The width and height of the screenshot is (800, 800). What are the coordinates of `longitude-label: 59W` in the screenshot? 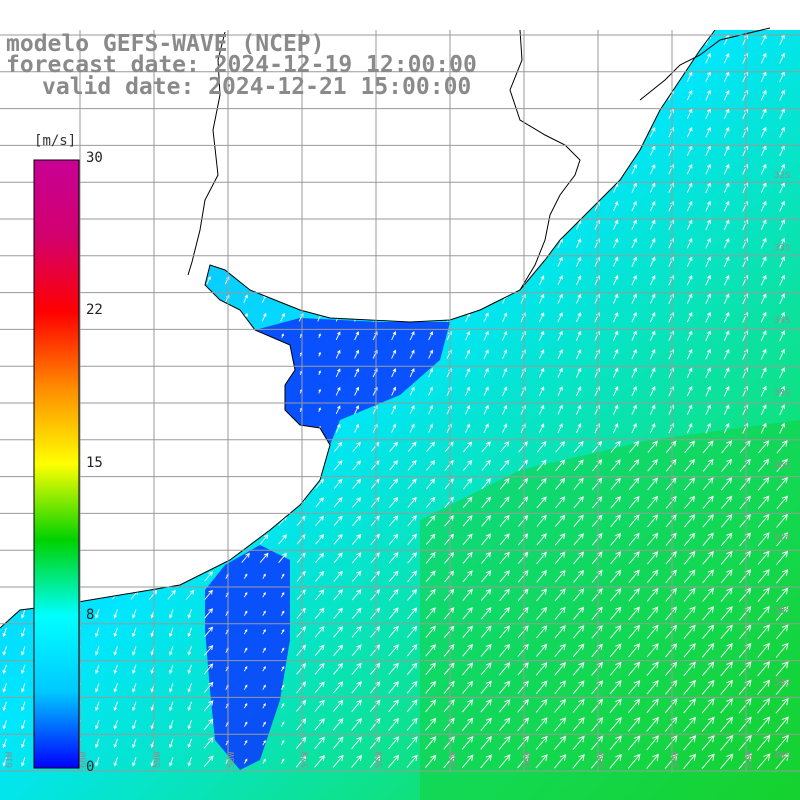 It's located at (158, 759).